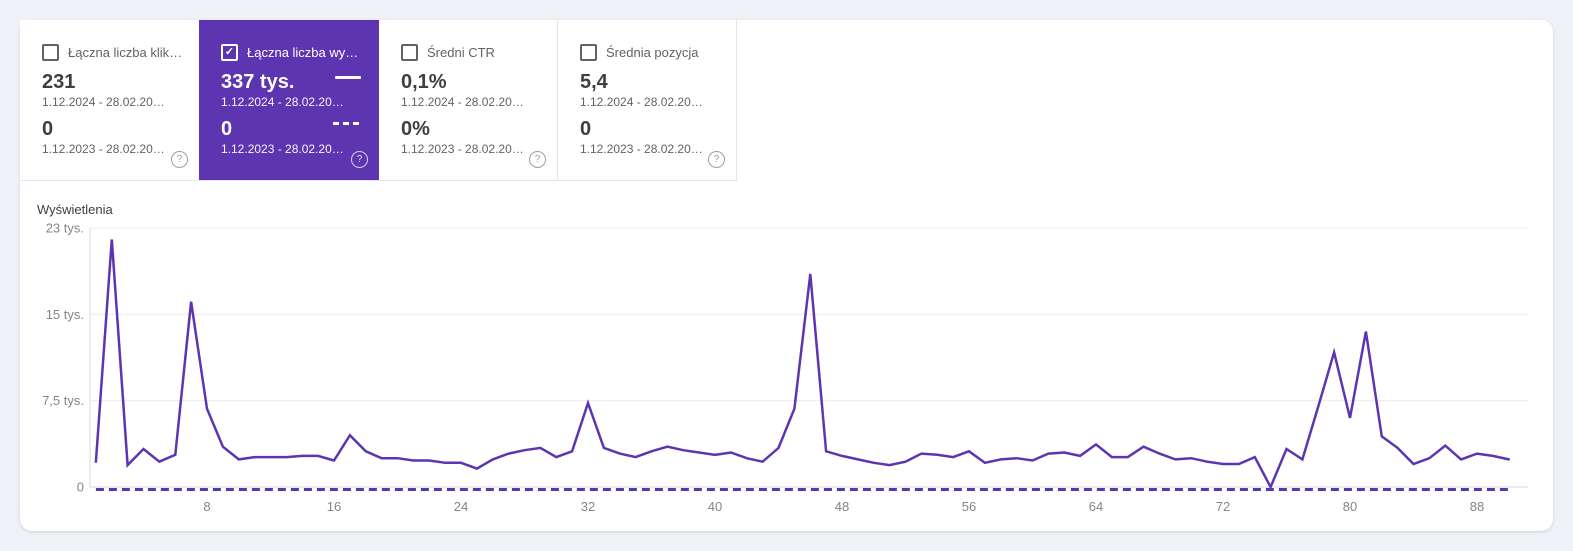 This screenshot has height=551, width=1573. What do you see at coordinates (969, 506) in the screenshot?
I see `x-tick-label: 56` at bounding box center [969, 506].